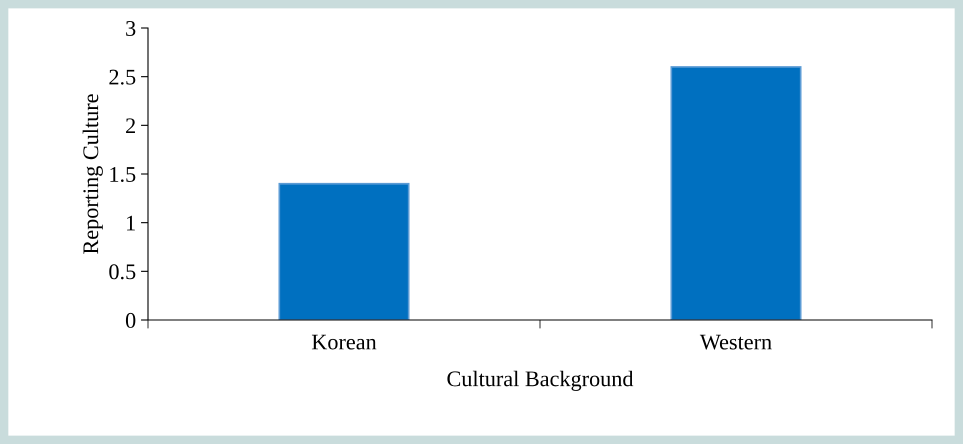  What do you see at coordinates (131, 223) in the screenshot?
I see `y-tick-label: 1` at bounding box center [131, 223].